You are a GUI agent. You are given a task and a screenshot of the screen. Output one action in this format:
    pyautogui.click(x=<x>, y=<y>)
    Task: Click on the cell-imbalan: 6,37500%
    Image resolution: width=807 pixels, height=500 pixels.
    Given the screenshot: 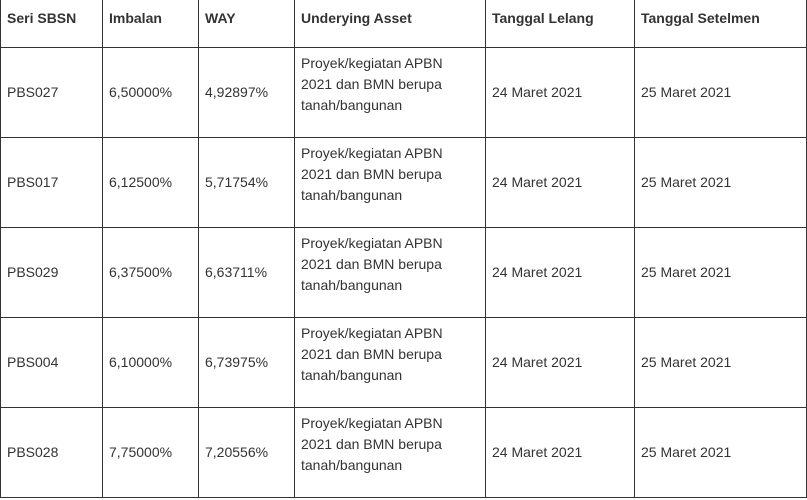 What is the action you would take?
    pyautogui.click(x=150, y=272)
    